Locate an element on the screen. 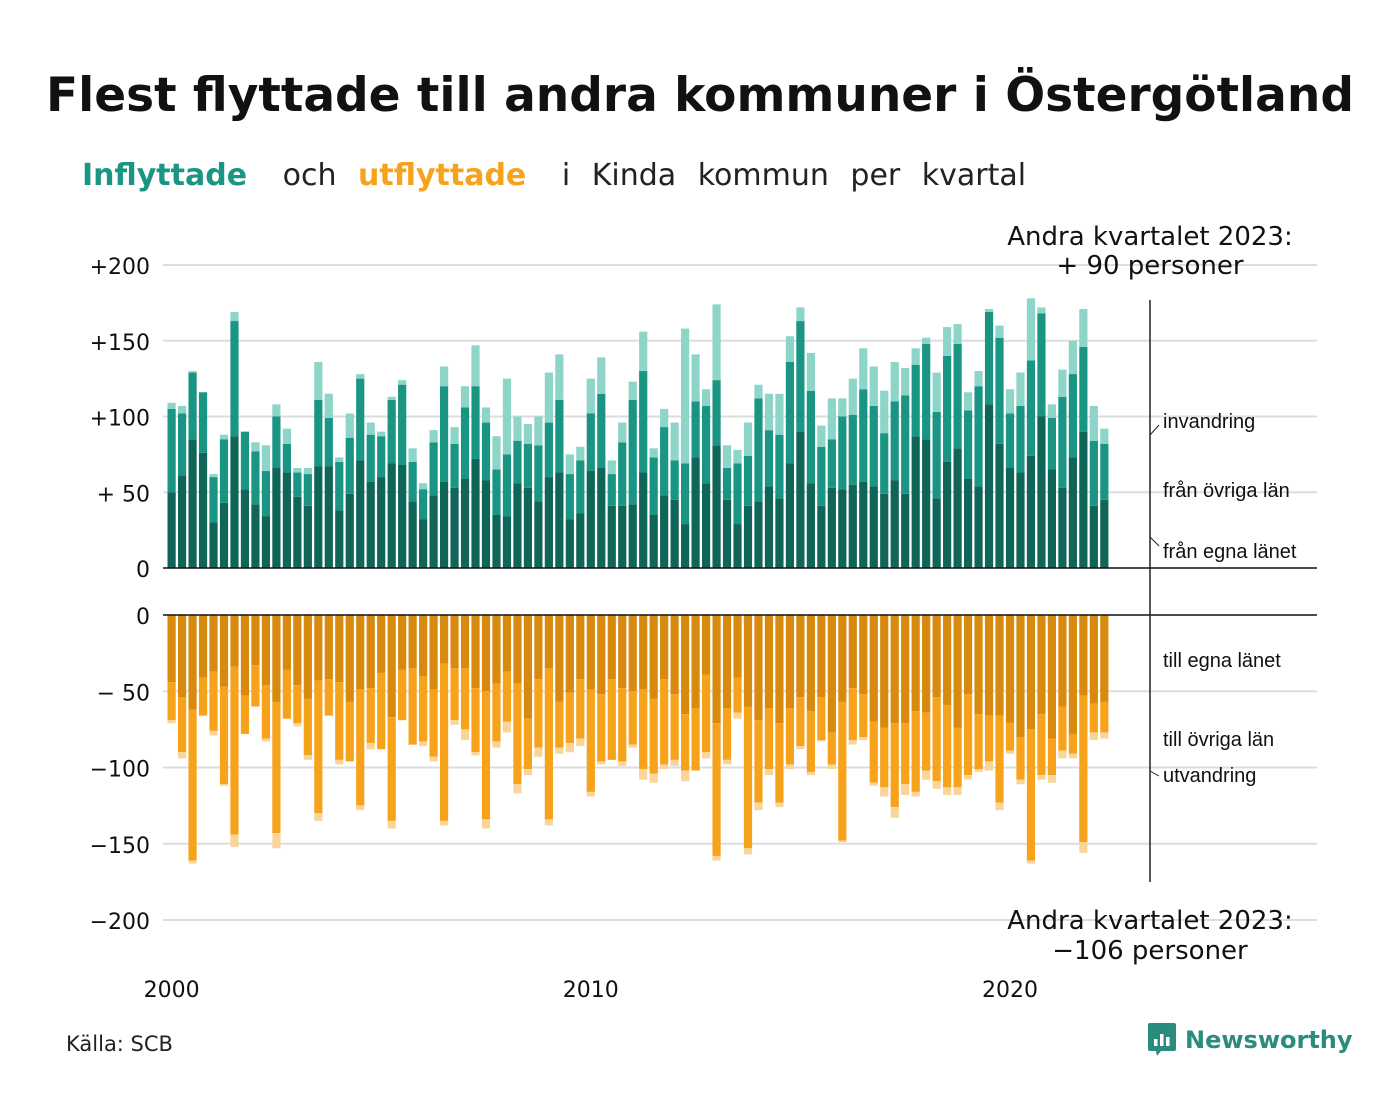 This screenshot has width=1400, height=1120. x-tick-label: 2000 is located at coordinates (172, 990).